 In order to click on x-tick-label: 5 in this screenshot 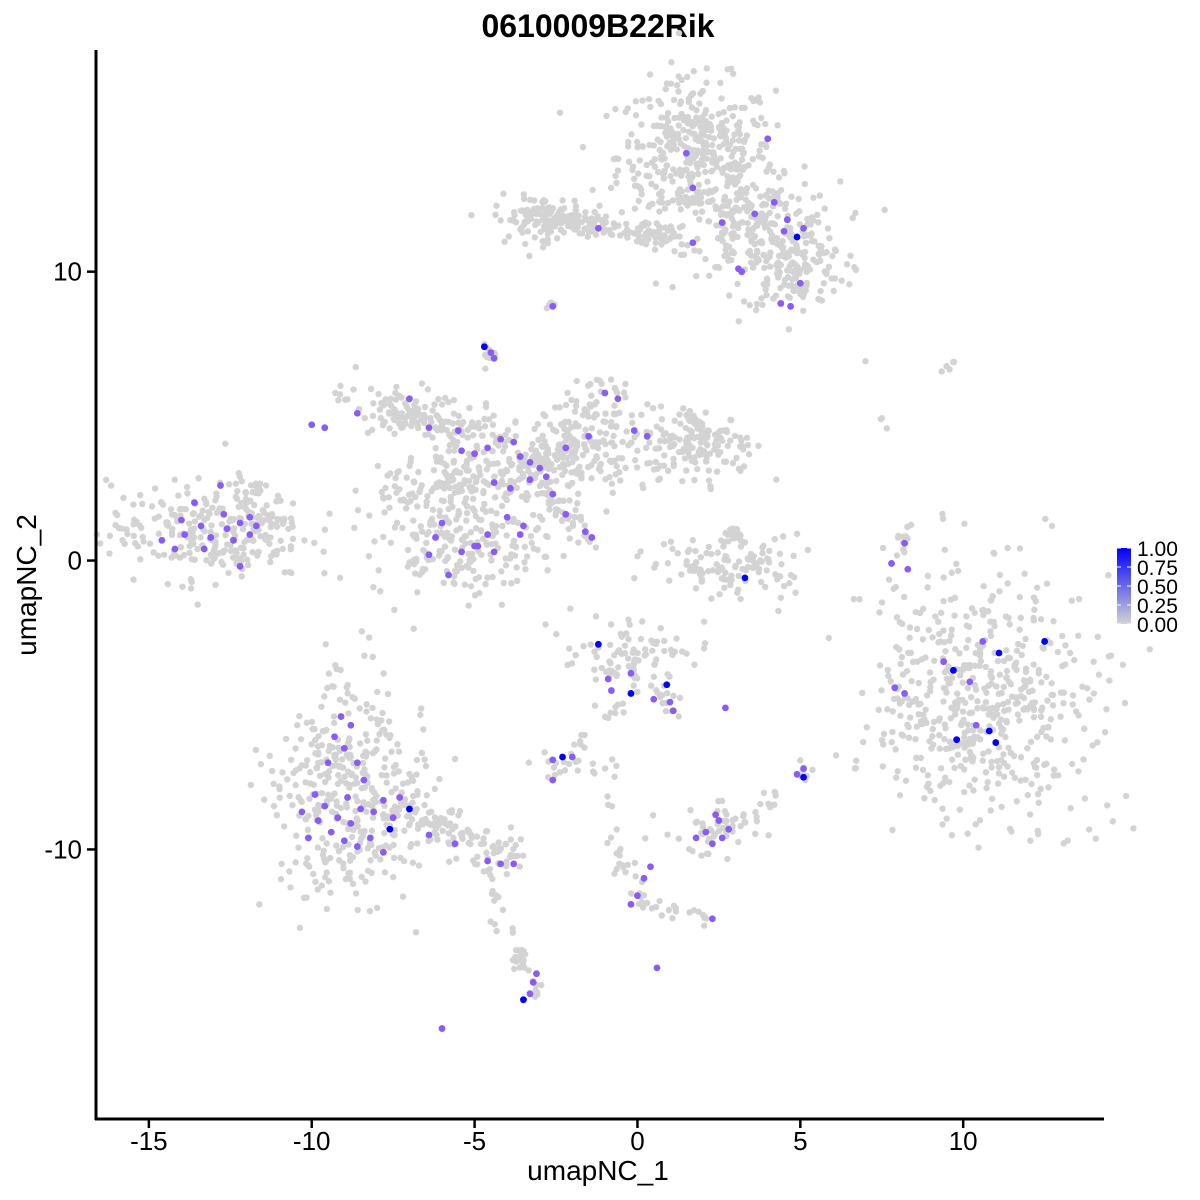, I will do `click(800, 1141)`.